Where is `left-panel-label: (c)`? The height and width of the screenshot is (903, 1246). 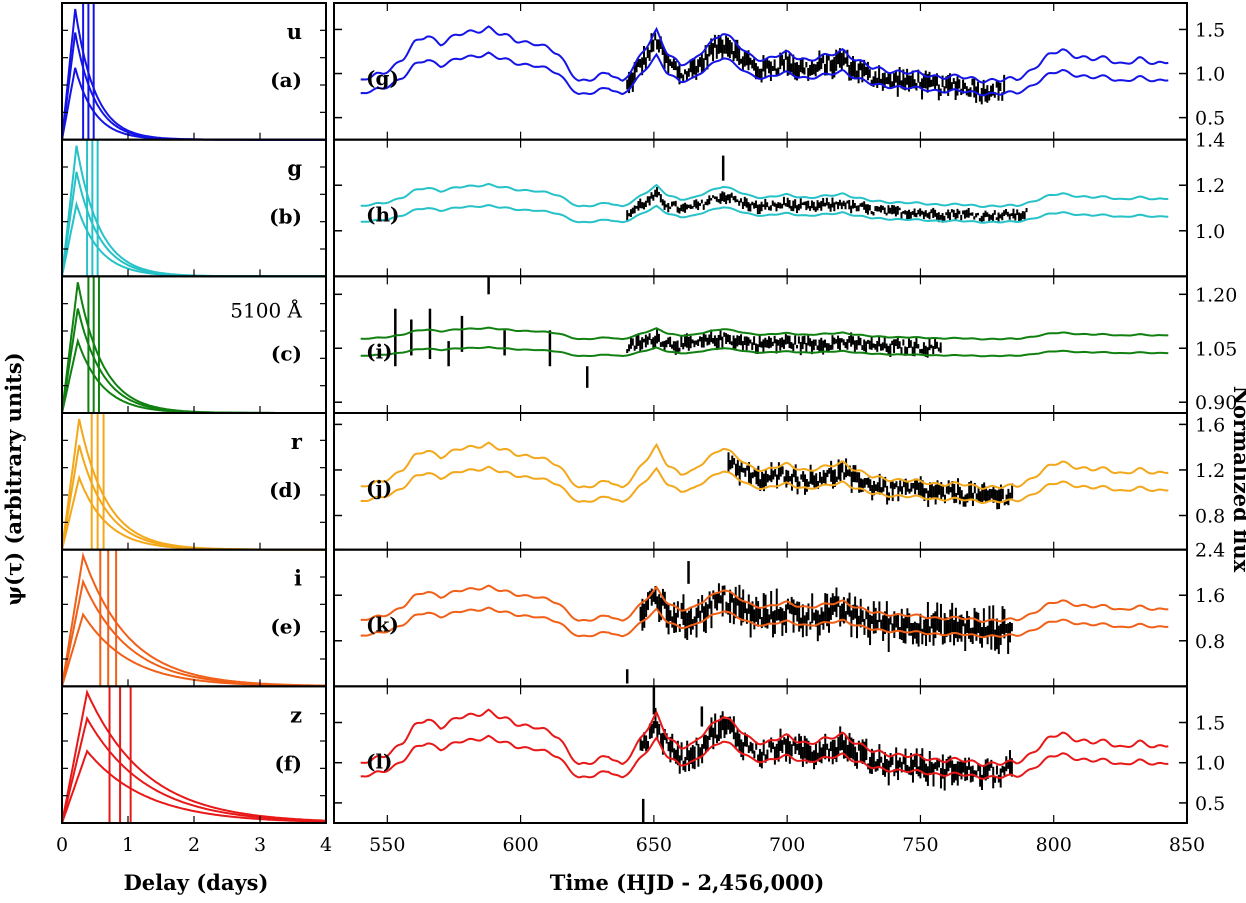 left-panel-label: (c) is located at coordinates (286, 353).